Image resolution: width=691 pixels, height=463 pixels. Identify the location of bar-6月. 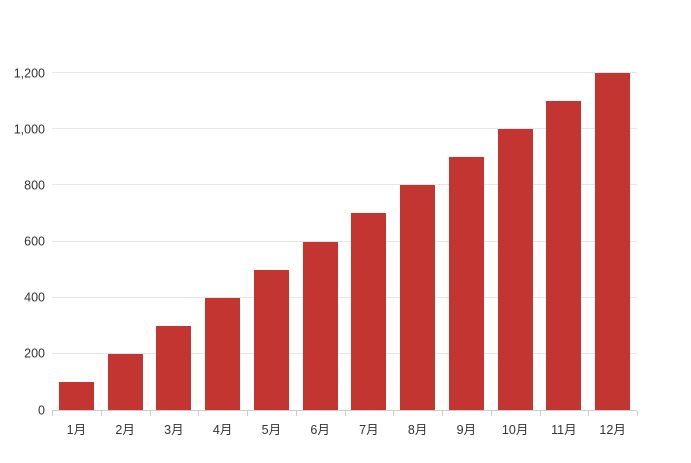
(320, 325).